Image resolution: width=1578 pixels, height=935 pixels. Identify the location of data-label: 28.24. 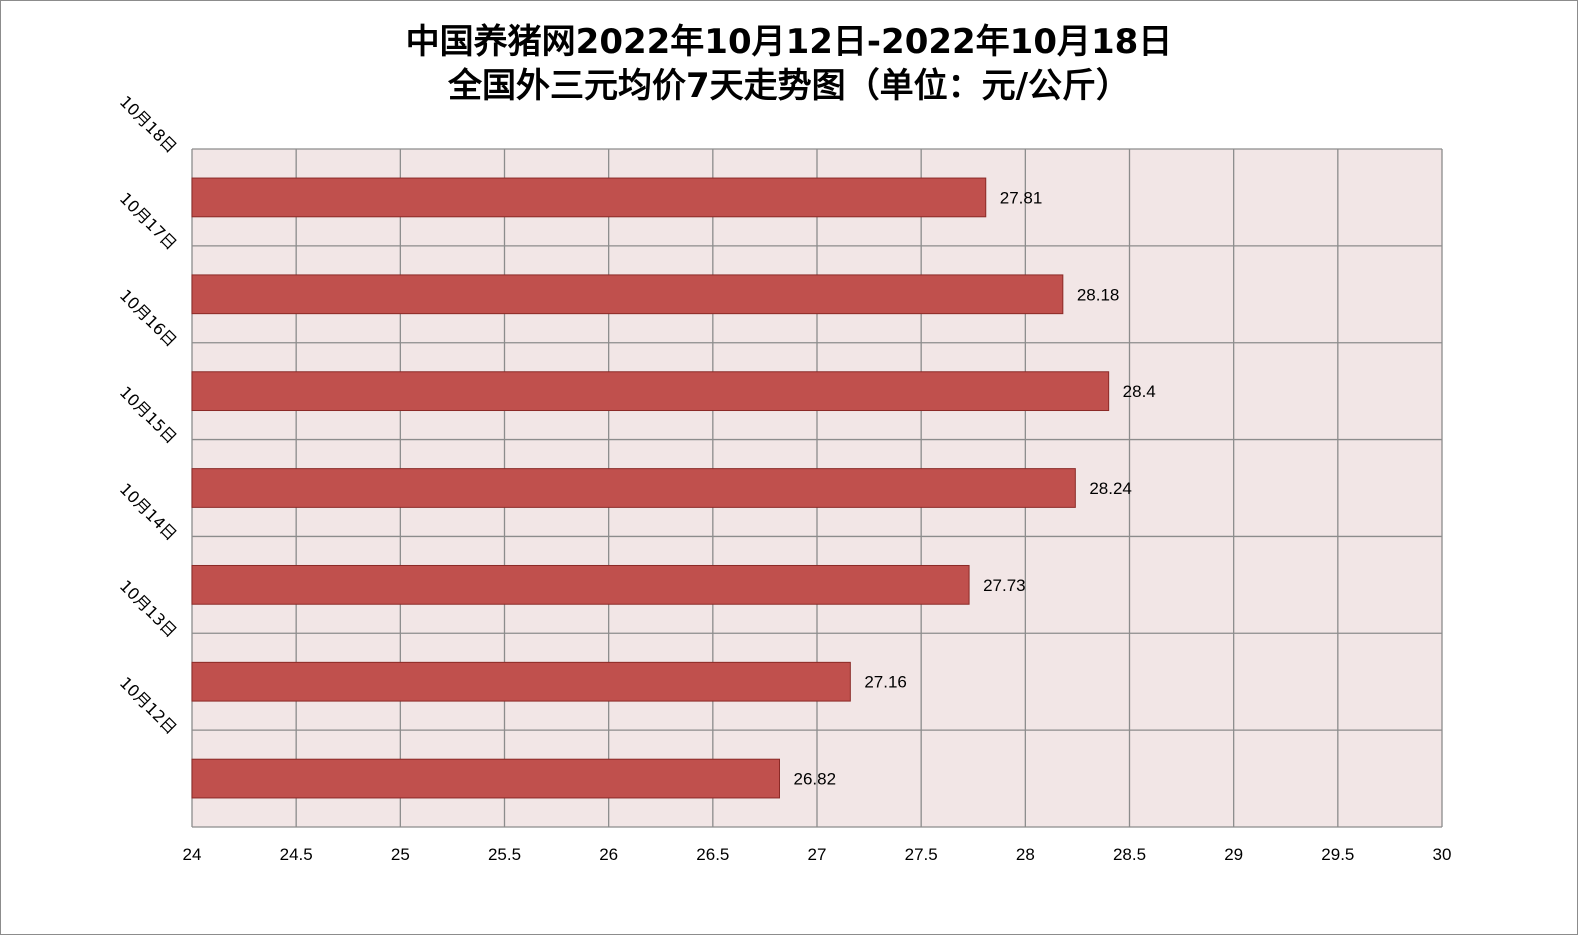
(1110, 488).